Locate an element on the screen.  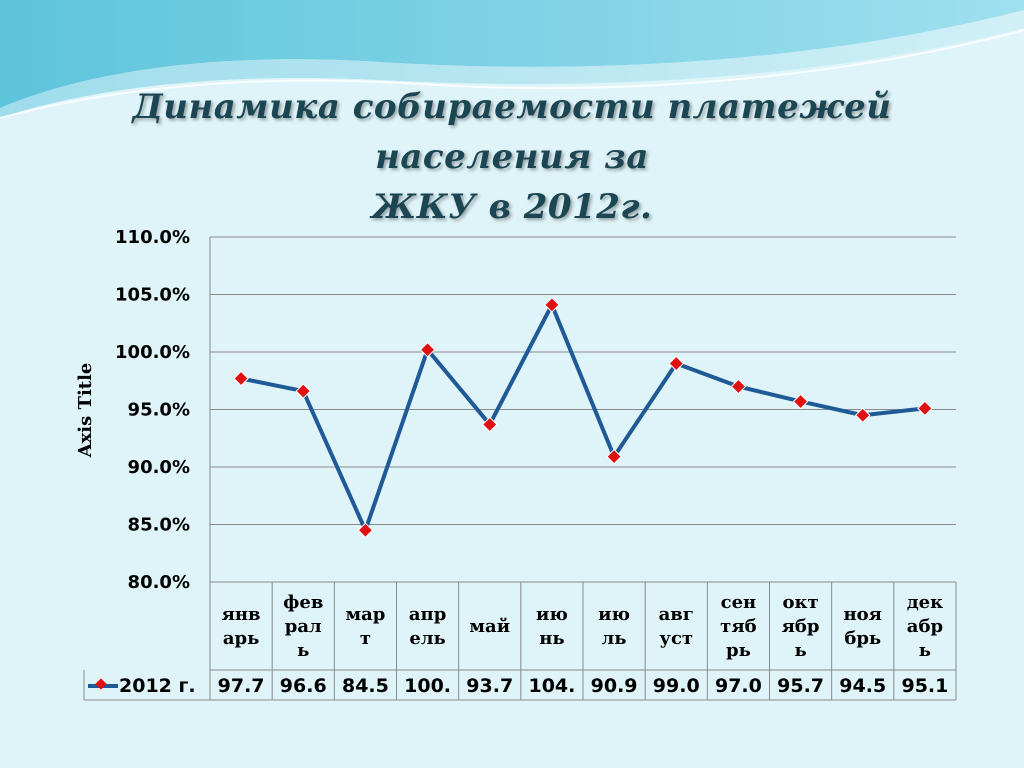
x-category-label: янв арь is located at coordinates (241, 626).